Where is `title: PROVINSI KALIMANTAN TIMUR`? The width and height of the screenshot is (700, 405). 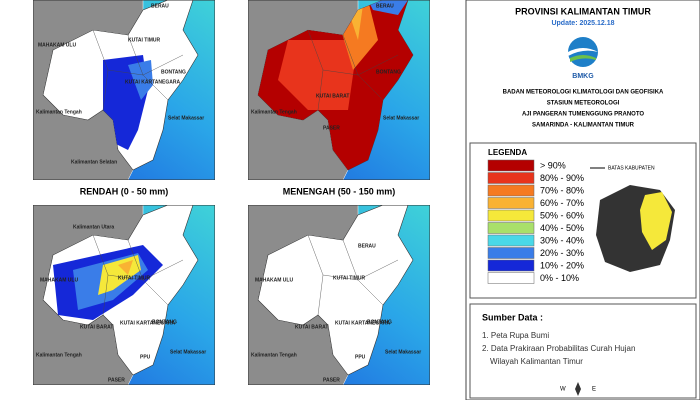 title: PROVINSI KALIMANTAN TIMUR is located at coordinates (583, 11).